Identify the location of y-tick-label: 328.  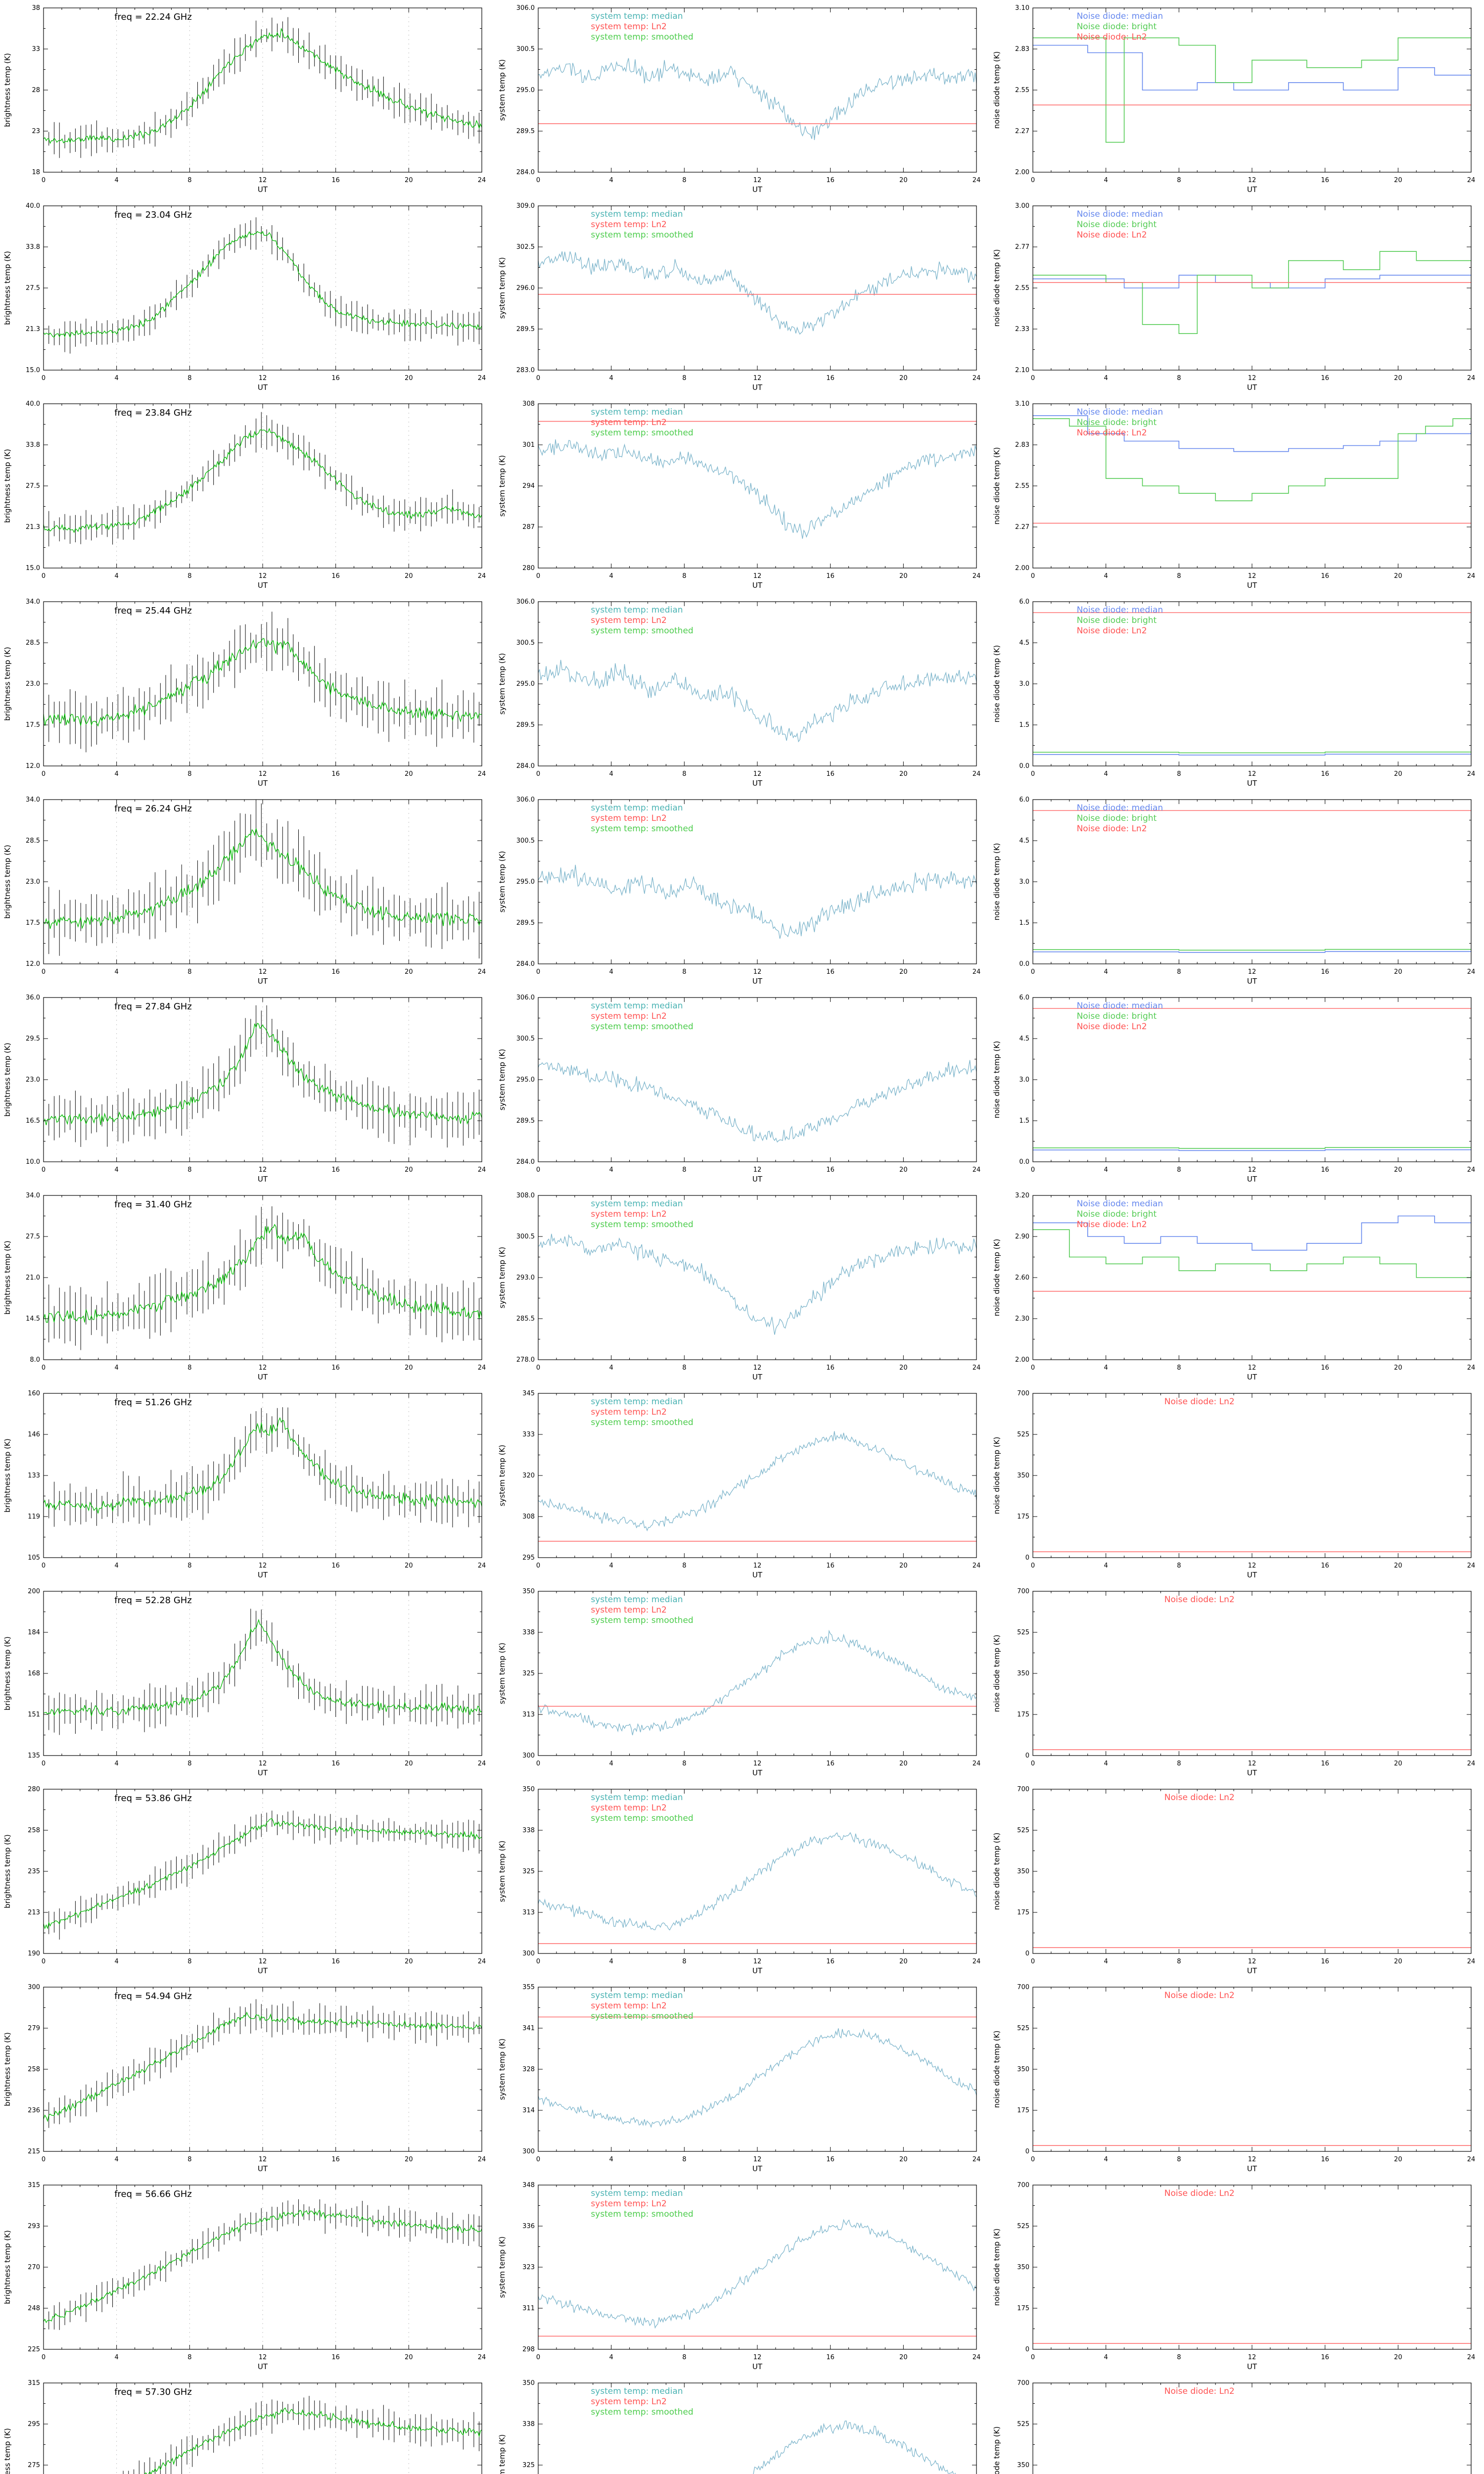
(528, 2070).